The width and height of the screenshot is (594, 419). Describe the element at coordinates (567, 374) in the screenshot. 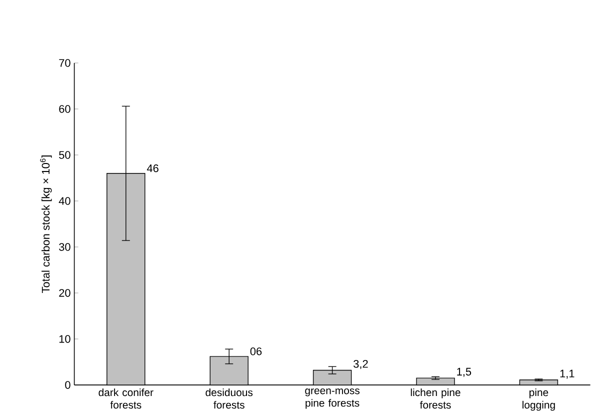

I see `data-label: 1,1` at that location.